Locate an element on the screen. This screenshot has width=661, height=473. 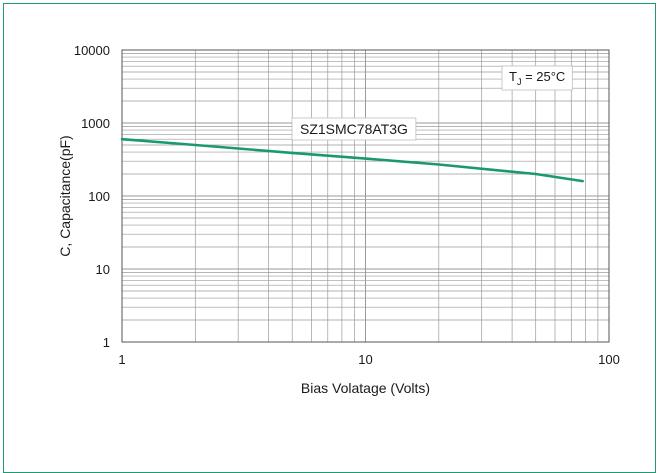
temperature-label: TJ = 25°C is located at coordinates (537, 78).